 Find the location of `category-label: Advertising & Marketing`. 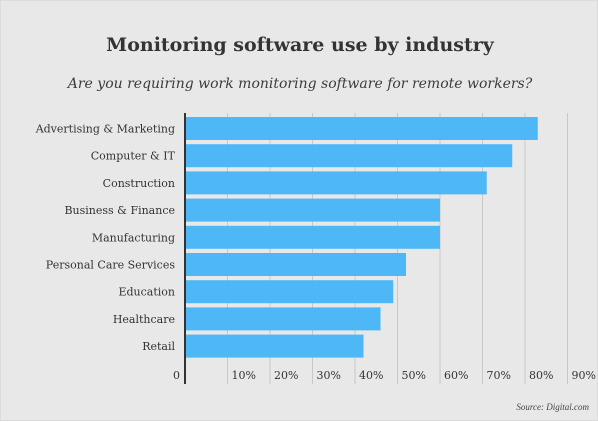

category-label: Advertising & Marketing is located at coordinates (105, 129).